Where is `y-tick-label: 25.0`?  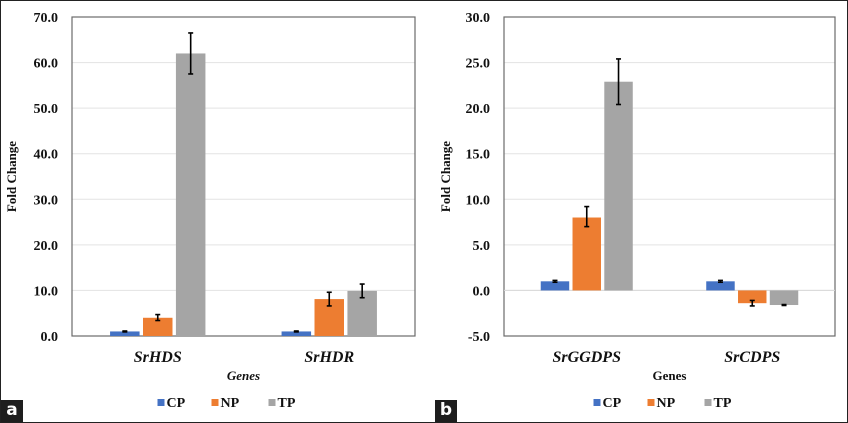 y-tick-label: 25.0 is located at coordinates (478, 64).